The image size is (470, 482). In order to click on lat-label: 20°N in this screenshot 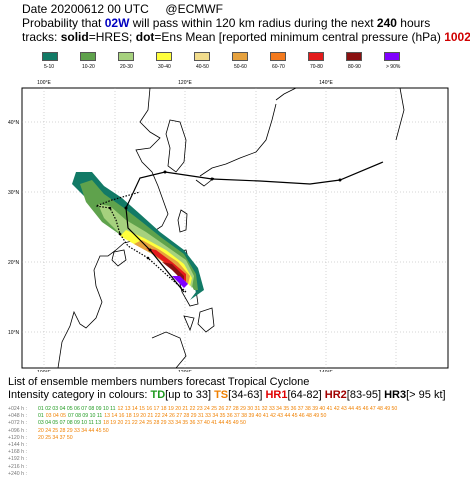, I will do `click(14, 263)`.